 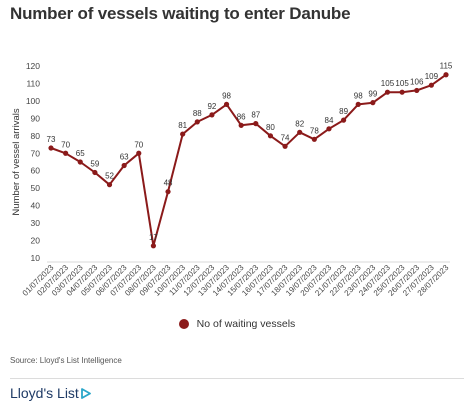 What do you see at coordinates (16, 161) in the screenshot?
I see `y-axis-title: Number of vessel arrivals` at bounding box center [16, 161].